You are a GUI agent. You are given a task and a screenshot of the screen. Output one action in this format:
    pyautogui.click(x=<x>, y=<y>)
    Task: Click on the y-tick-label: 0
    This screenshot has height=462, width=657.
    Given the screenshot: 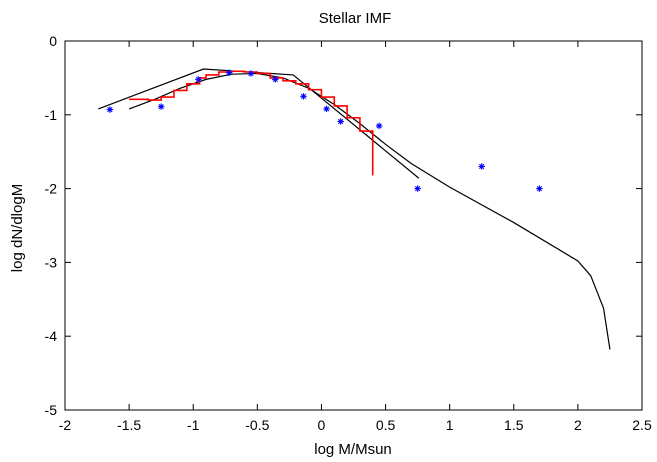 What is the action you would take?
    pyautogui.click(x=53, y=41)
    